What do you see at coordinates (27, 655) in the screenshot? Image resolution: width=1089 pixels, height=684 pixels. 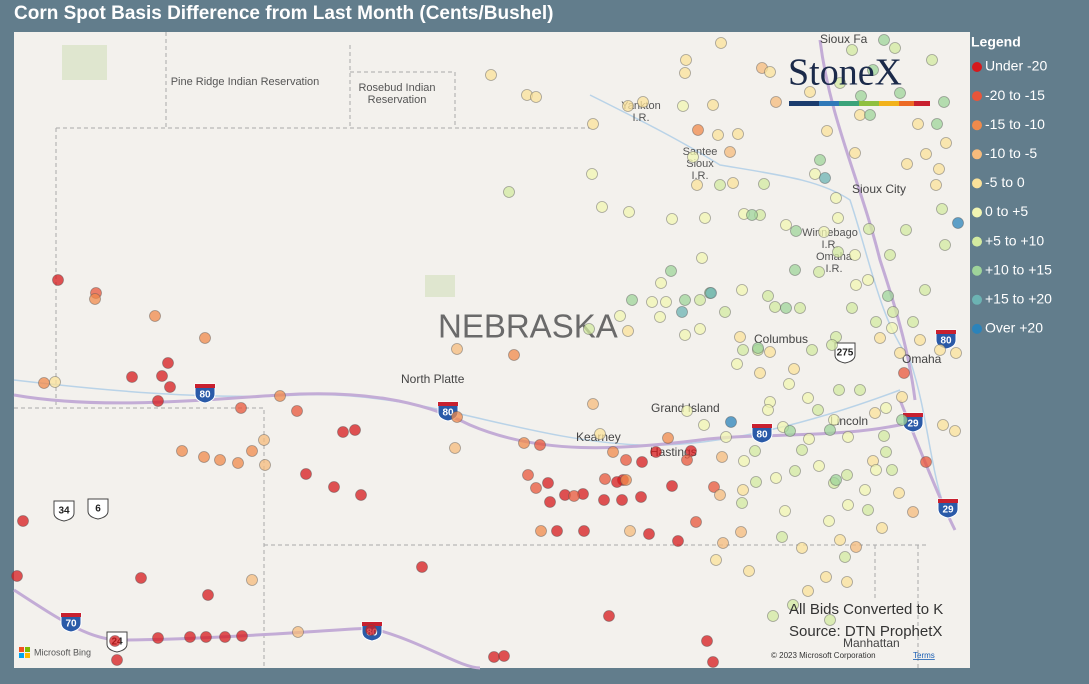 I see `ms-logo` at bounding box center [27, 655].